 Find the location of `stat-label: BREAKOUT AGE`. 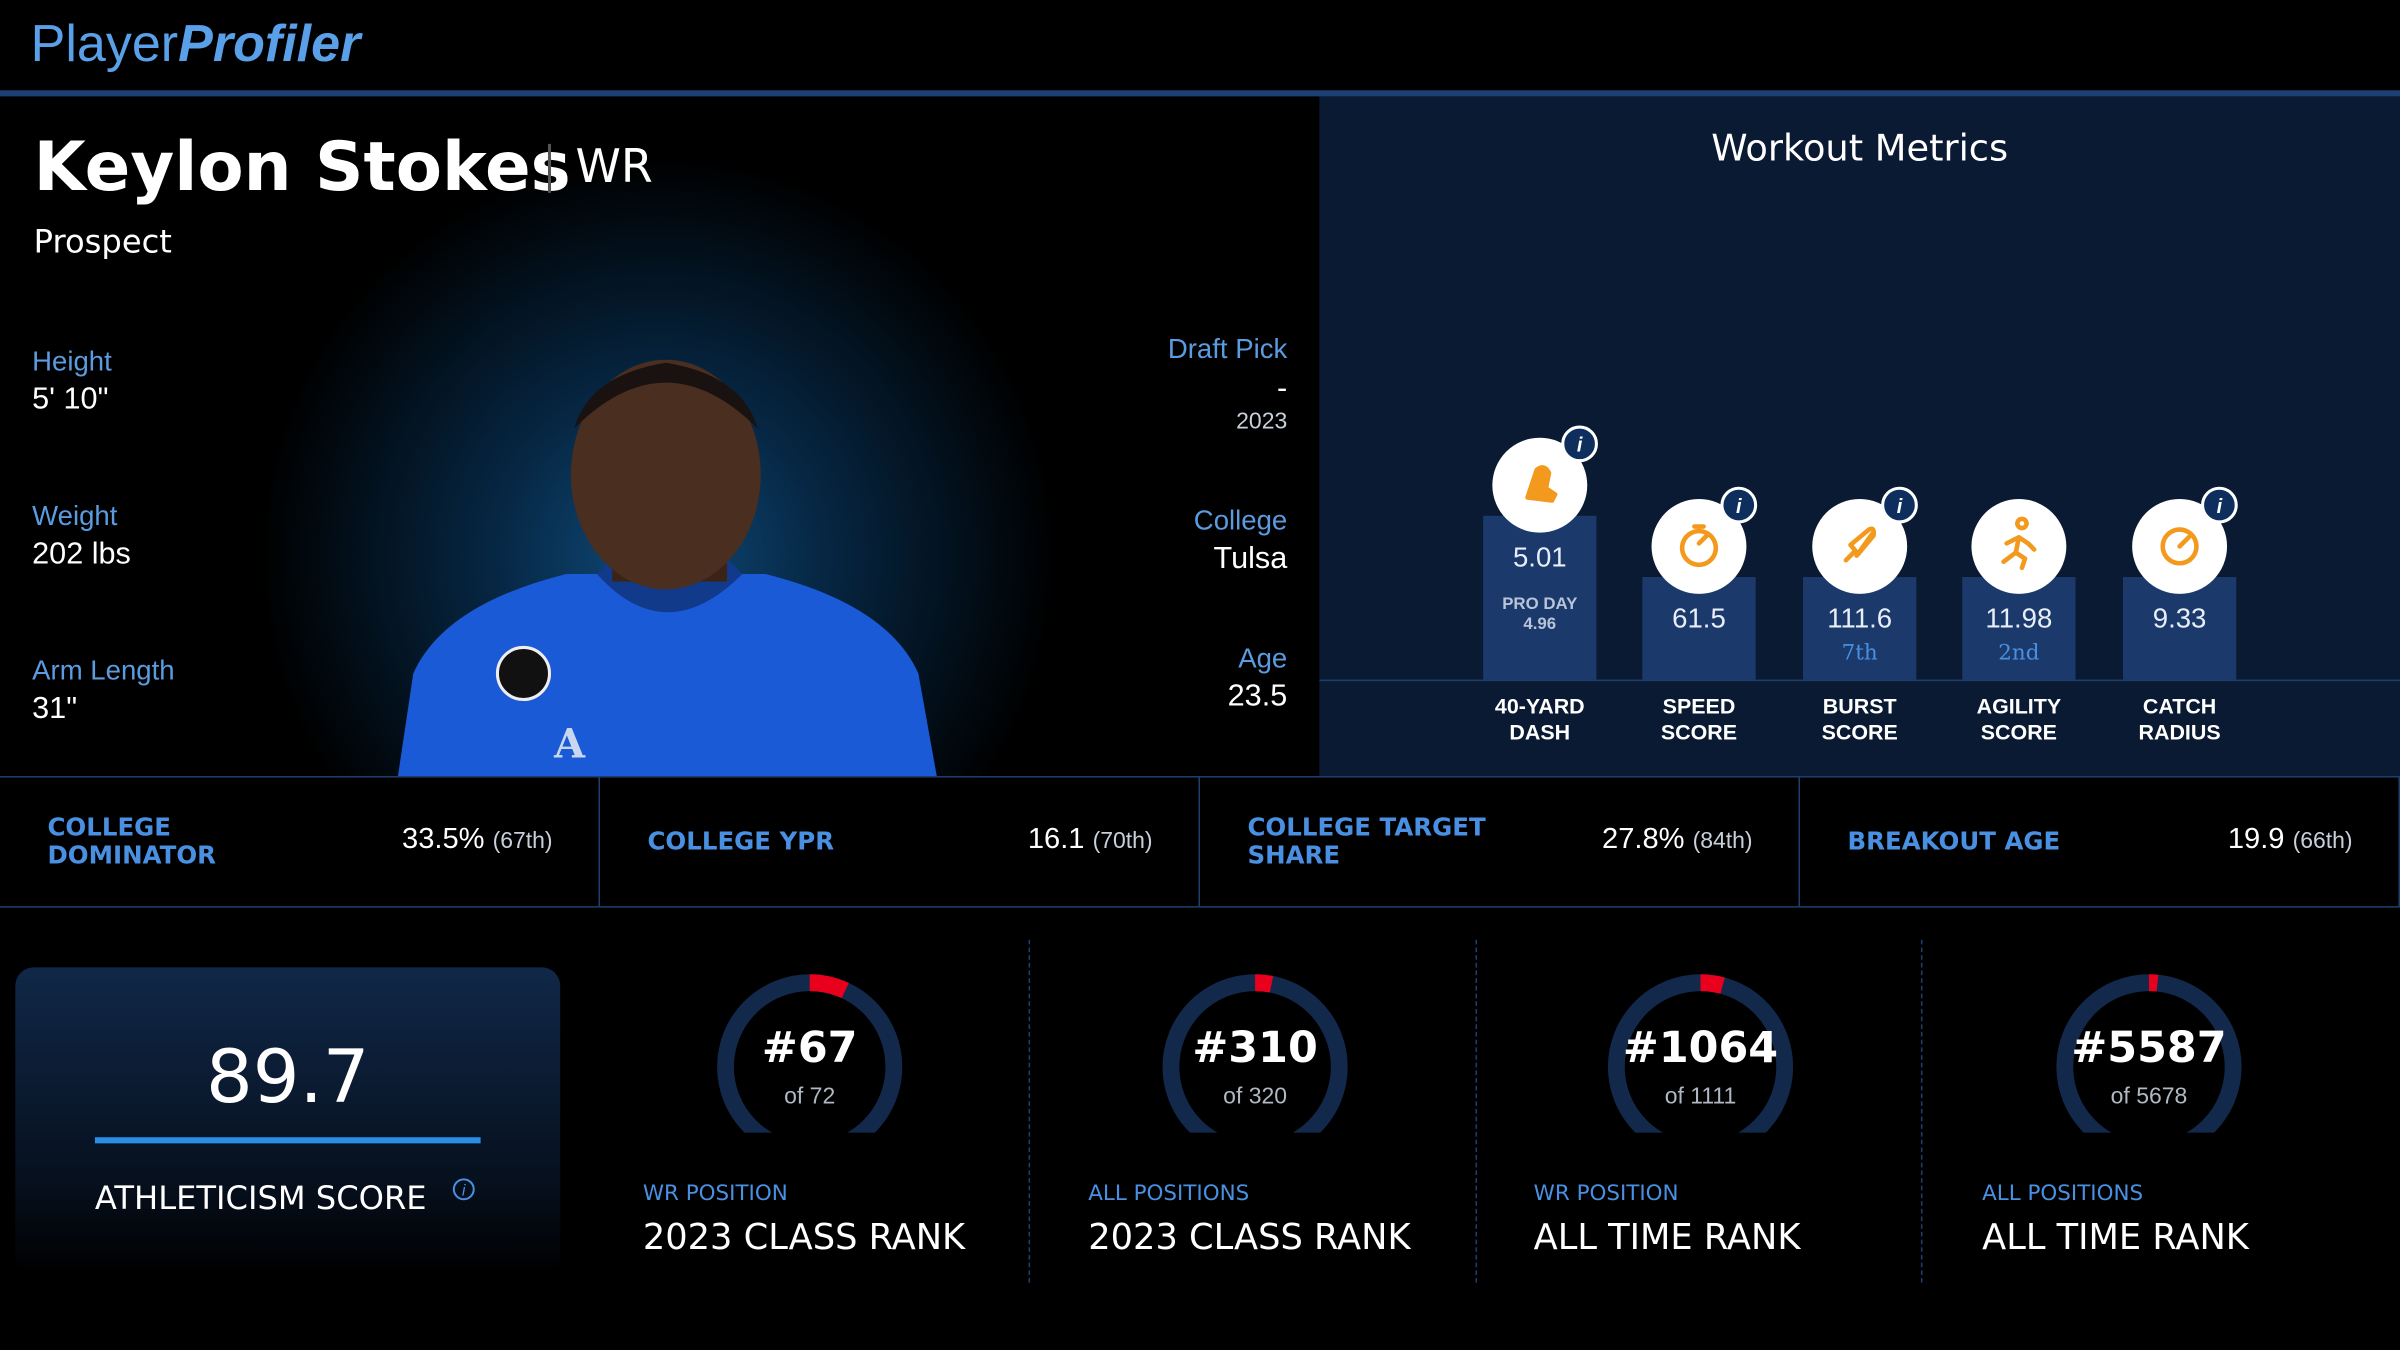

stat-label: BREAKOUT AGE is located at coordinates (1954, 841).